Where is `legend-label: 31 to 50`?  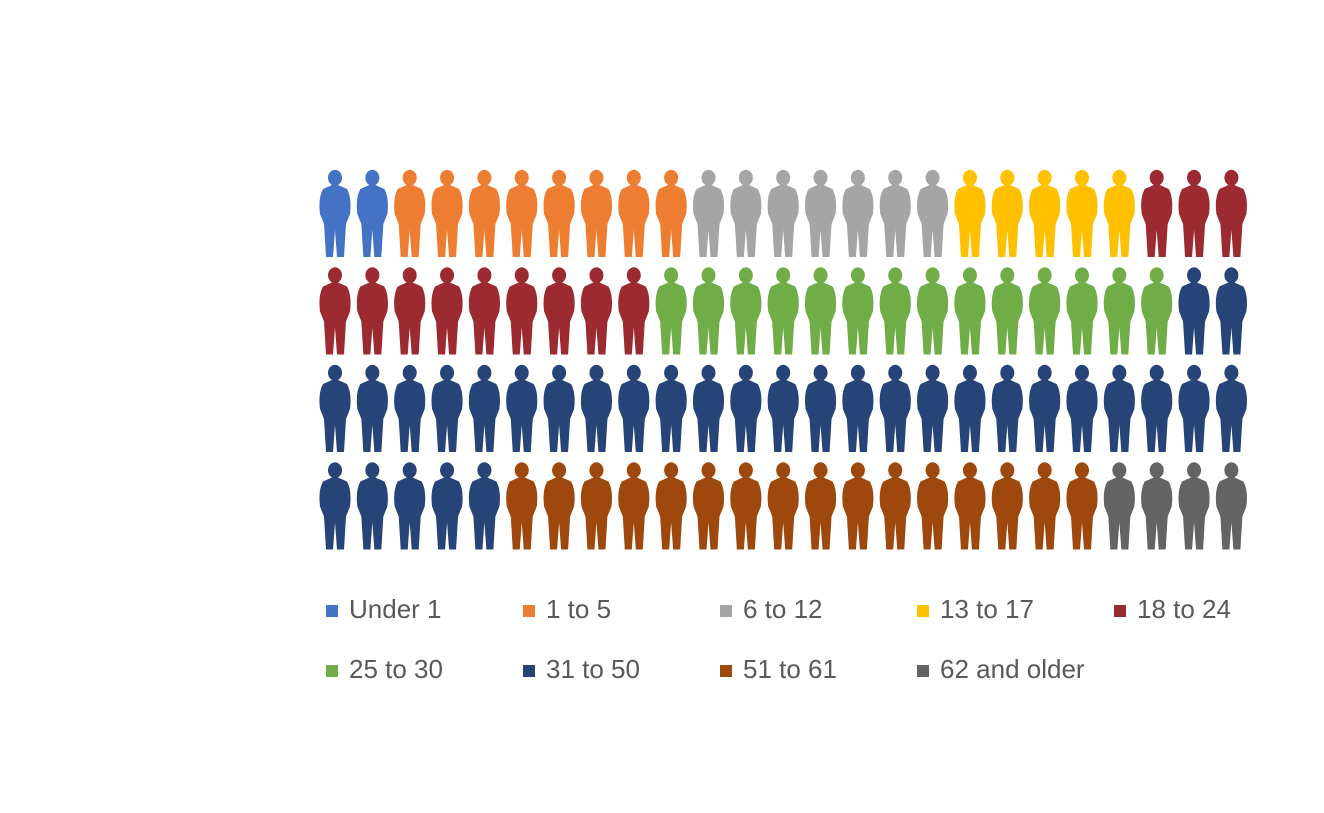
legend-label: 31 to 50 is located at coordinates (593, 669).